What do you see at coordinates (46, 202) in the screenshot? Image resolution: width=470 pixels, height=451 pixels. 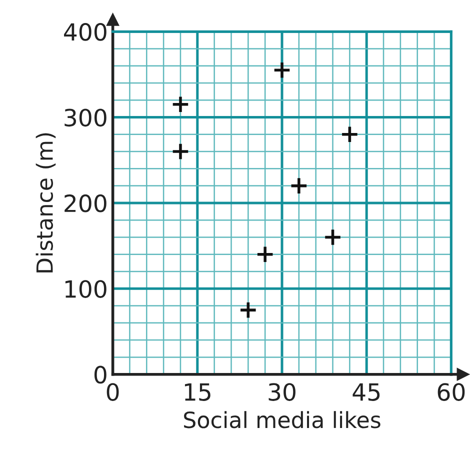 I see `y-axis-title: Distance (m)` at bounding box center [46, 202].